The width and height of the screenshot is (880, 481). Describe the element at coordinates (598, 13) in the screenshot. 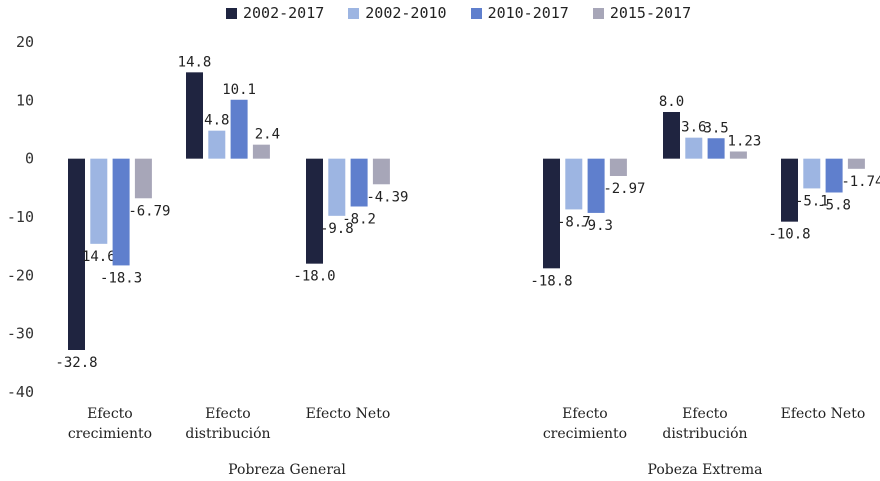

I see `legend-swatch-2015-2017` at that location.